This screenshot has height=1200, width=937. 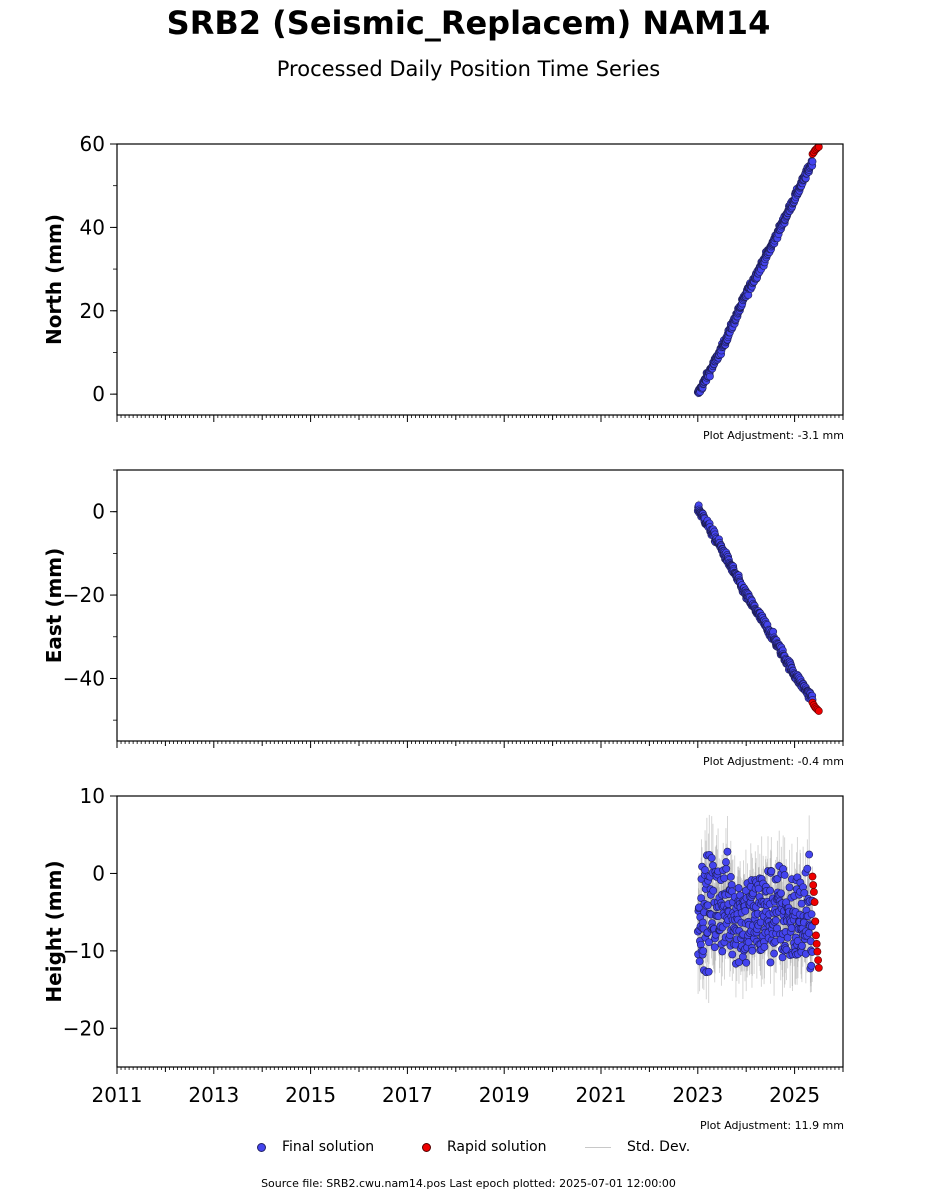 What do you see at coordinates (84, 678) in the screenshot?
I see `y-tick-label: −40` at bounding box center [84, 678].